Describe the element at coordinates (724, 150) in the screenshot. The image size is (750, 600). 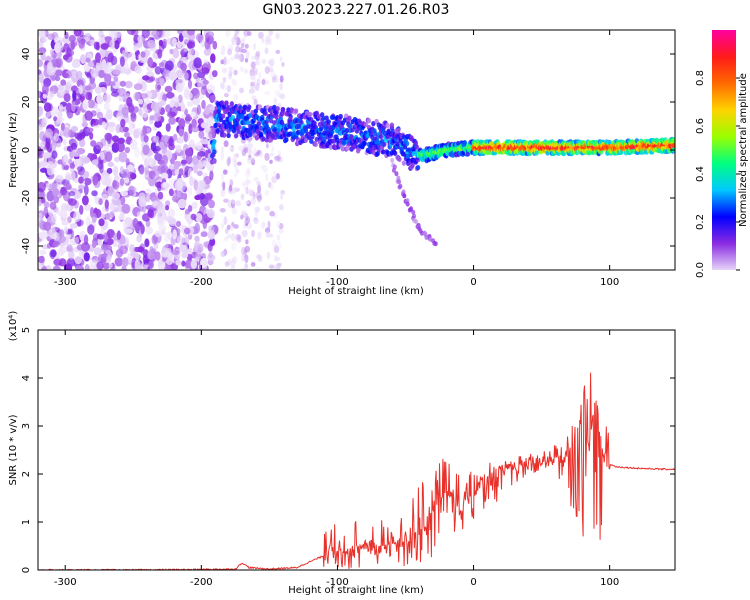
I see `colorbar-gradient` at that location.